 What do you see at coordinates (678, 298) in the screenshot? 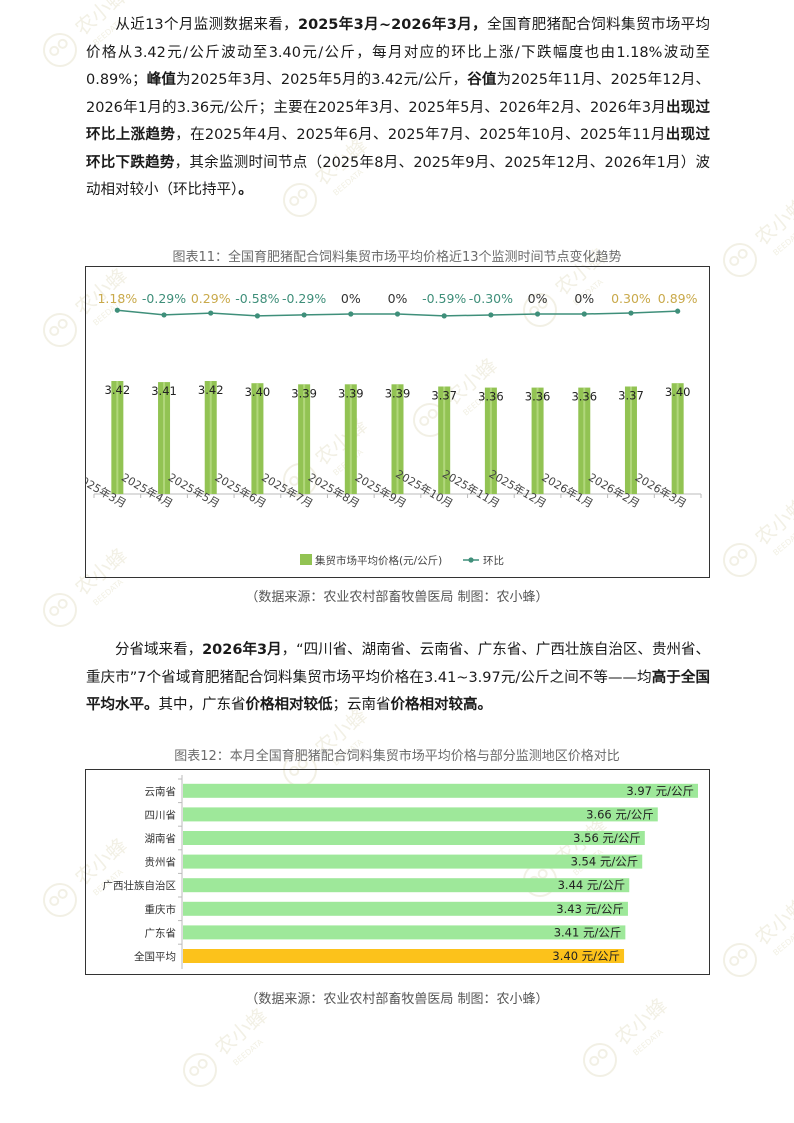
I see `mom-label: 0.89%` at bounding box center [678, 298].